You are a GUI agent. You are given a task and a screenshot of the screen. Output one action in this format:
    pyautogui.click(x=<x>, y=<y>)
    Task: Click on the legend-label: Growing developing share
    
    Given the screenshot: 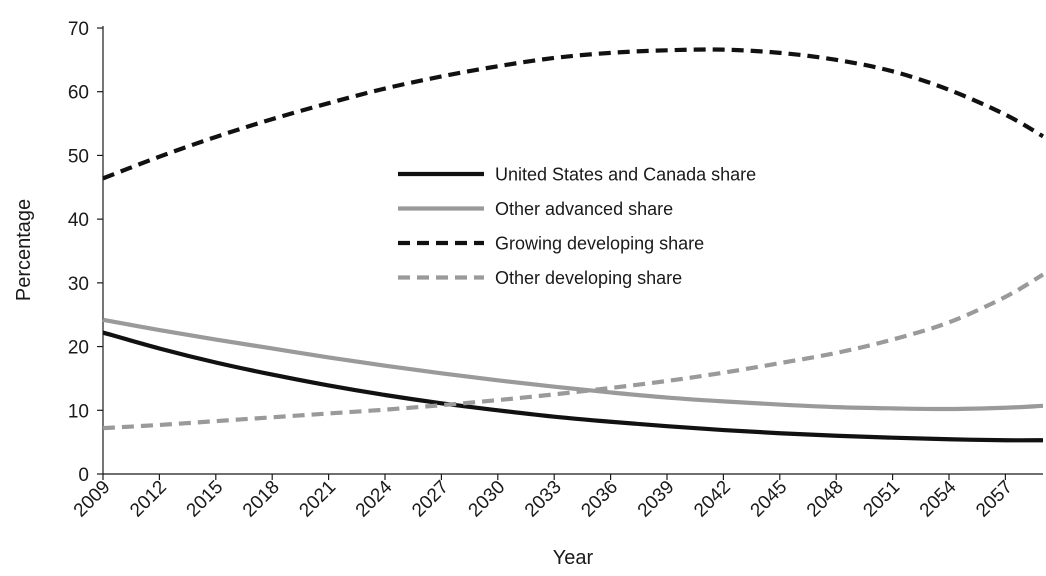 What is the action you would take?
    pyautogui.click(x=599, y=244)
    